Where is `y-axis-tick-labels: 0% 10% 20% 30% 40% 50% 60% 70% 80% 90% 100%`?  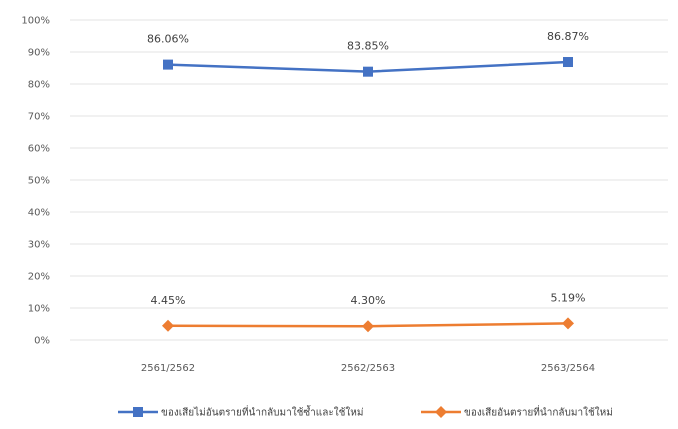
y-axis-tick-labels: 0% 10% 20% 30% 40% 50% 60% 70% 80% 90% 100% is located at coordinates (35, 181).